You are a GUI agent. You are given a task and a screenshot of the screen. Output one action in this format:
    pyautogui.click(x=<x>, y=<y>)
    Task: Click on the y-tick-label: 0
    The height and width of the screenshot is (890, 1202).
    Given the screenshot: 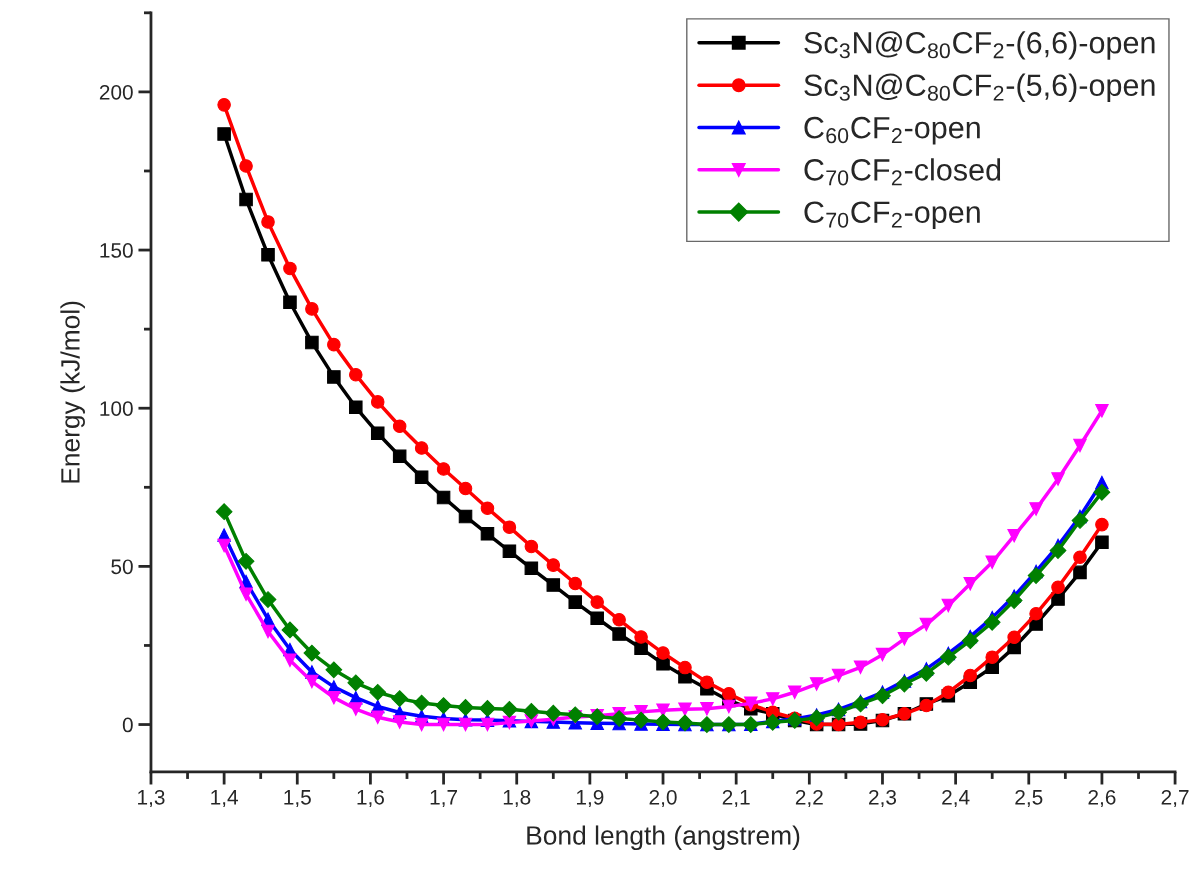 What is the action you would take?
    pyautogui.click(x=127, y=725)
    